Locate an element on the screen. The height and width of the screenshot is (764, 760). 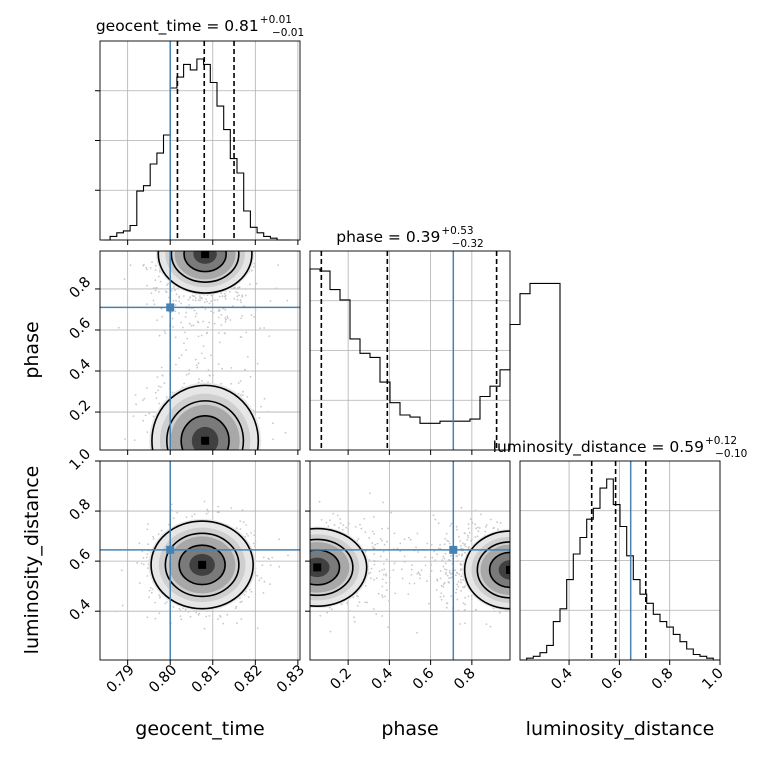
ytick-label-luminosity_distance-3: 1.0 is located at coordinates (81, 460).